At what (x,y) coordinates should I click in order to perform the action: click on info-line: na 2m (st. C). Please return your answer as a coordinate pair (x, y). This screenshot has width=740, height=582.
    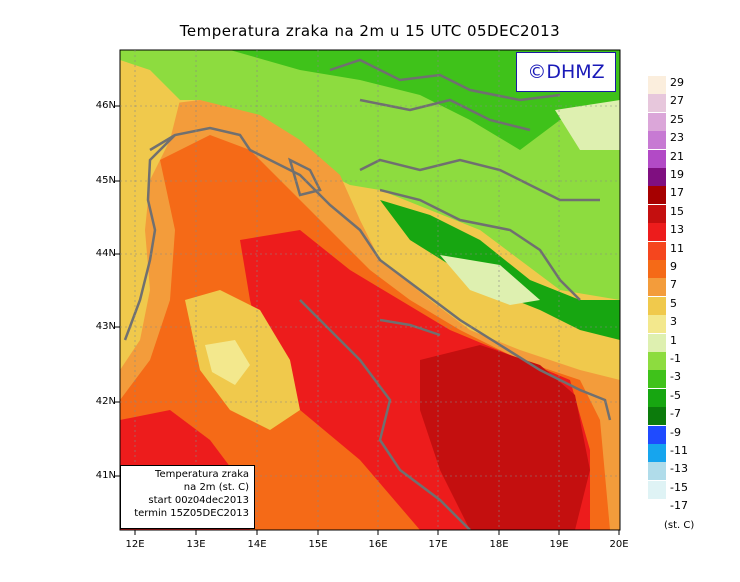
    Looking at the image, I should click on (216, 487).